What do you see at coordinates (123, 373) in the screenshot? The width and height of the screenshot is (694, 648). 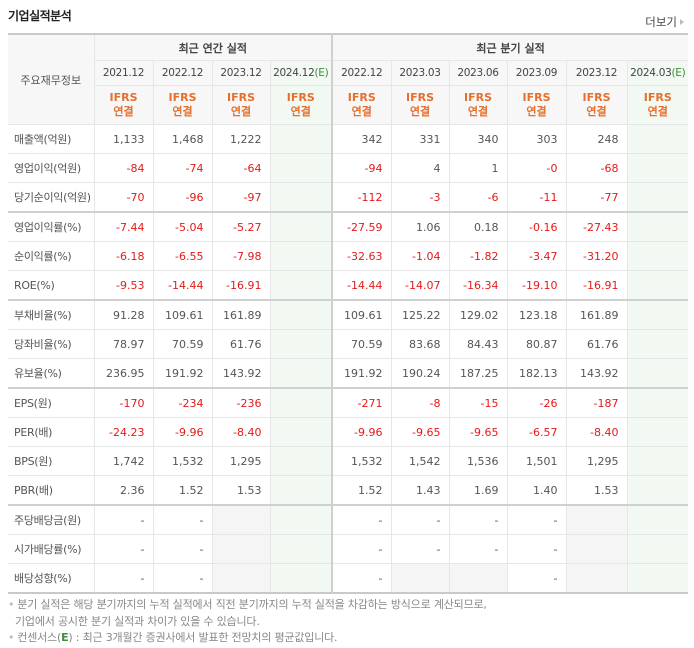 I see `table-cell: 236.95` at bounding box center [123, 373].